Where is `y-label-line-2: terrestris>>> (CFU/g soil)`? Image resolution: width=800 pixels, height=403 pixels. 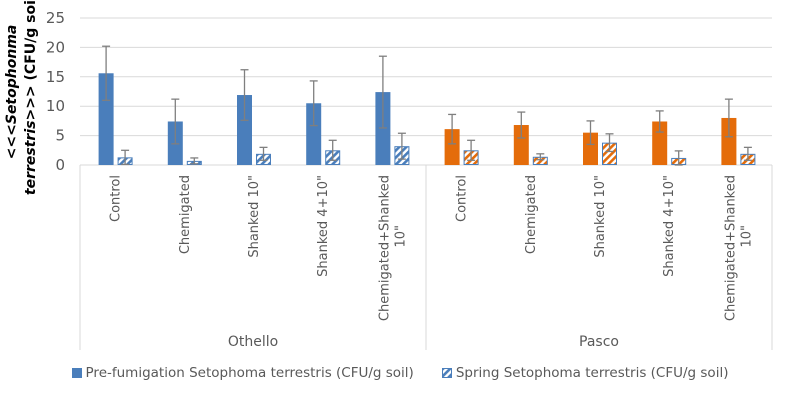
y-label-line-2: terrestris>>> (CFU/g soil) is located at coordinates (31, 97).